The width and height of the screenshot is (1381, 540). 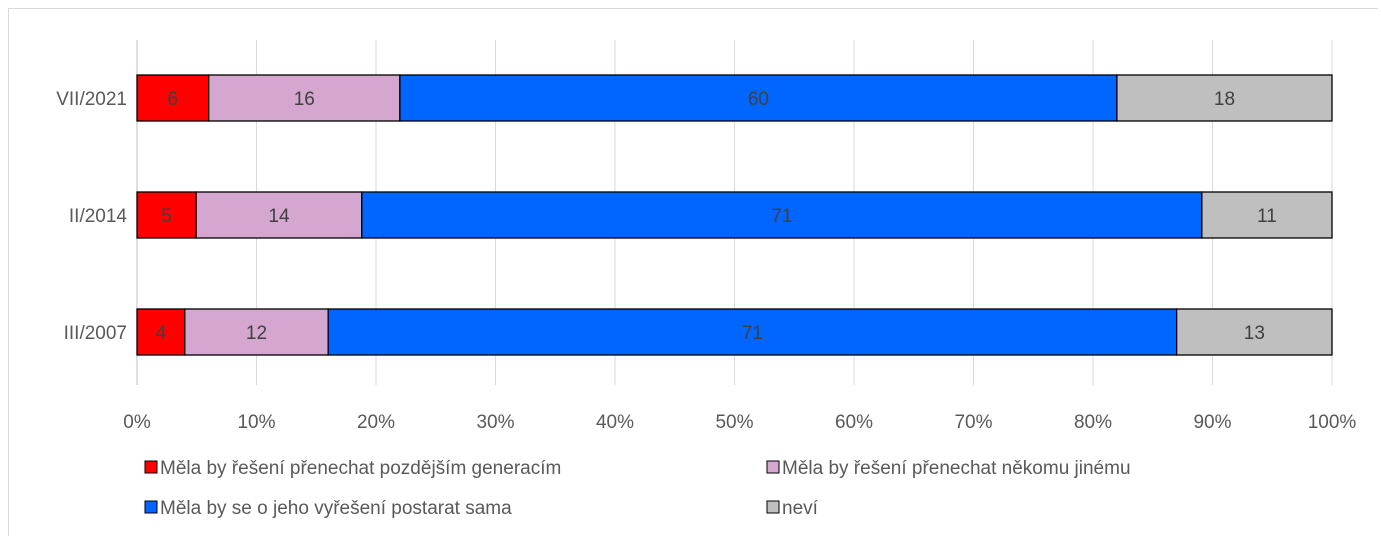 What do you see at coordinates (973, 422) in the screenshot?
I see `x-tick-label: 70%` at bounding box center [973, 422].